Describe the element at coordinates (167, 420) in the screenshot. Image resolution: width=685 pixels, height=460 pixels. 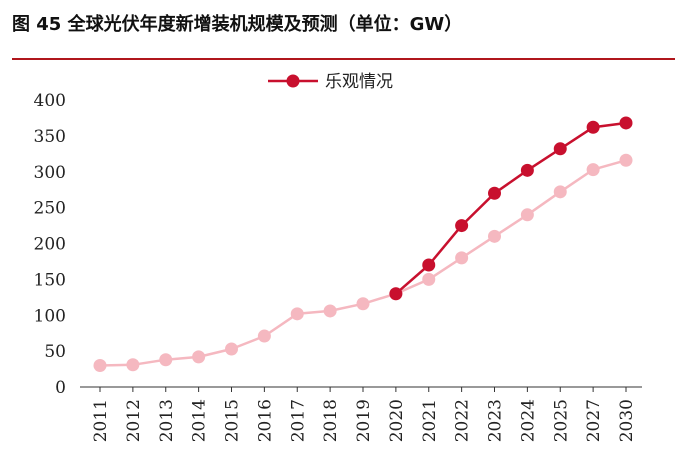
I see `x-tick-label: 2013` at that location.